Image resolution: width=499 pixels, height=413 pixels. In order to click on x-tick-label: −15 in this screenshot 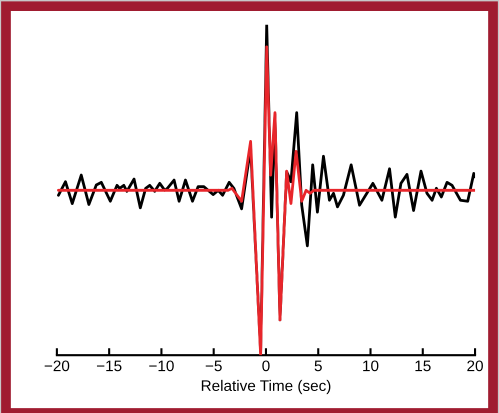, I will do `click(109, 366)`.